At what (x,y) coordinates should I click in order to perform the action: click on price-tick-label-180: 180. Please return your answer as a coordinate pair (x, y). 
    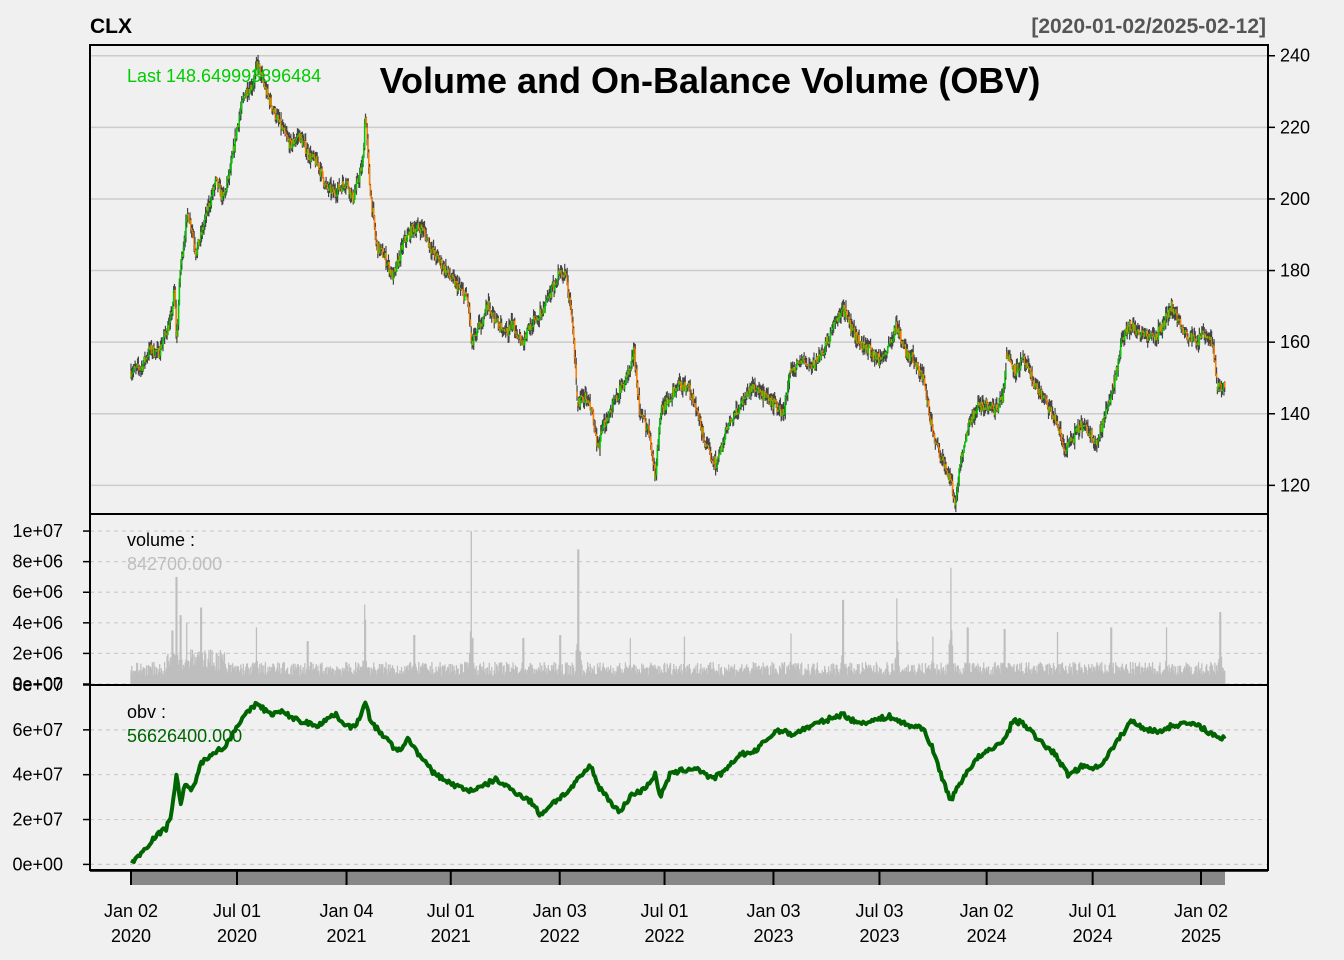
    Looking at the image, I should click on (1295, 271).